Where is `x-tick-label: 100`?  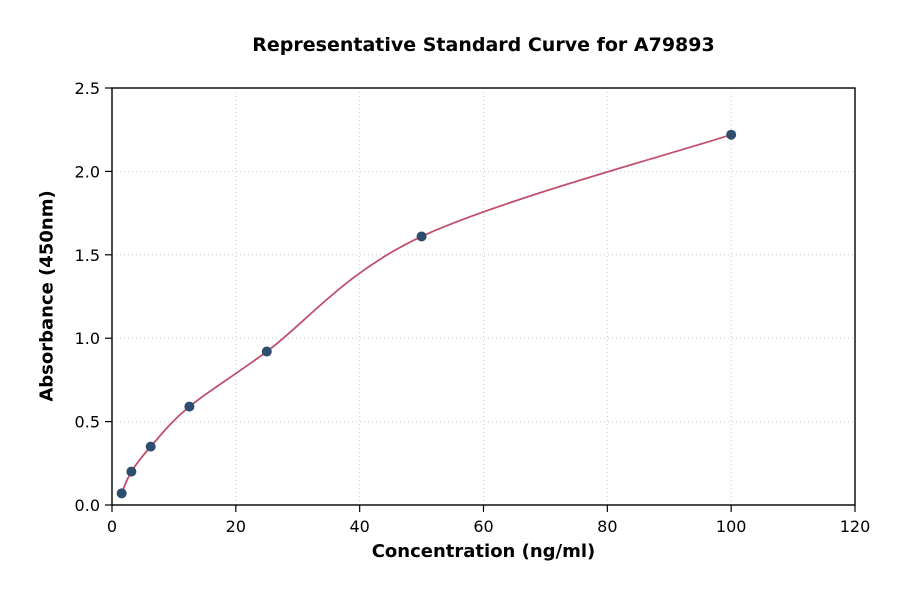 x-tick-label: 100 is located at coordinates (731, 526).